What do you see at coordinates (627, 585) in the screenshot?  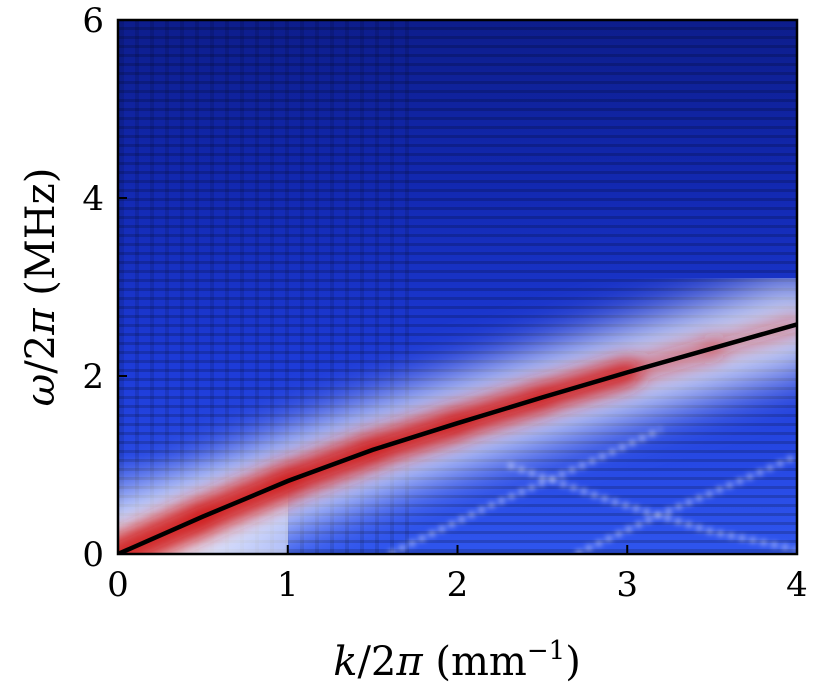 I see `x-tick-label: 3` at bounding box center [627, 585].